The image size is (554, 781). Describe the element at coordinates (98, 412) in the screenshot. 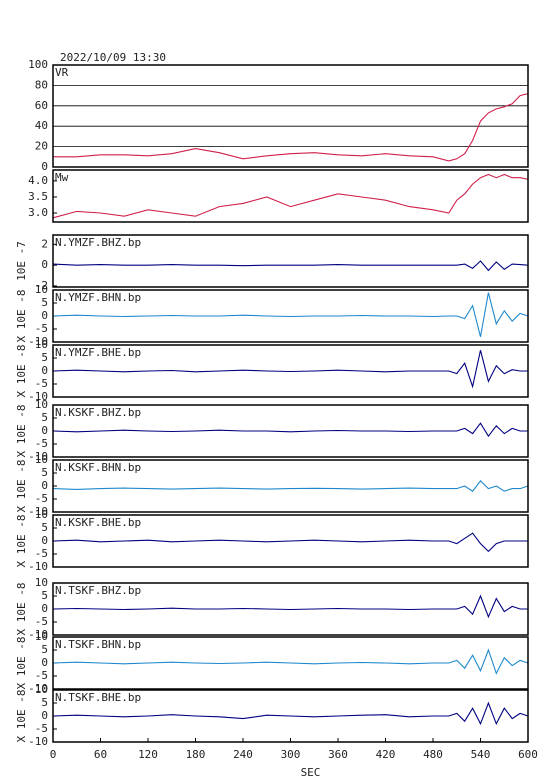

I see `panel-label: N.KSKF.BHZ.bp` at that location.